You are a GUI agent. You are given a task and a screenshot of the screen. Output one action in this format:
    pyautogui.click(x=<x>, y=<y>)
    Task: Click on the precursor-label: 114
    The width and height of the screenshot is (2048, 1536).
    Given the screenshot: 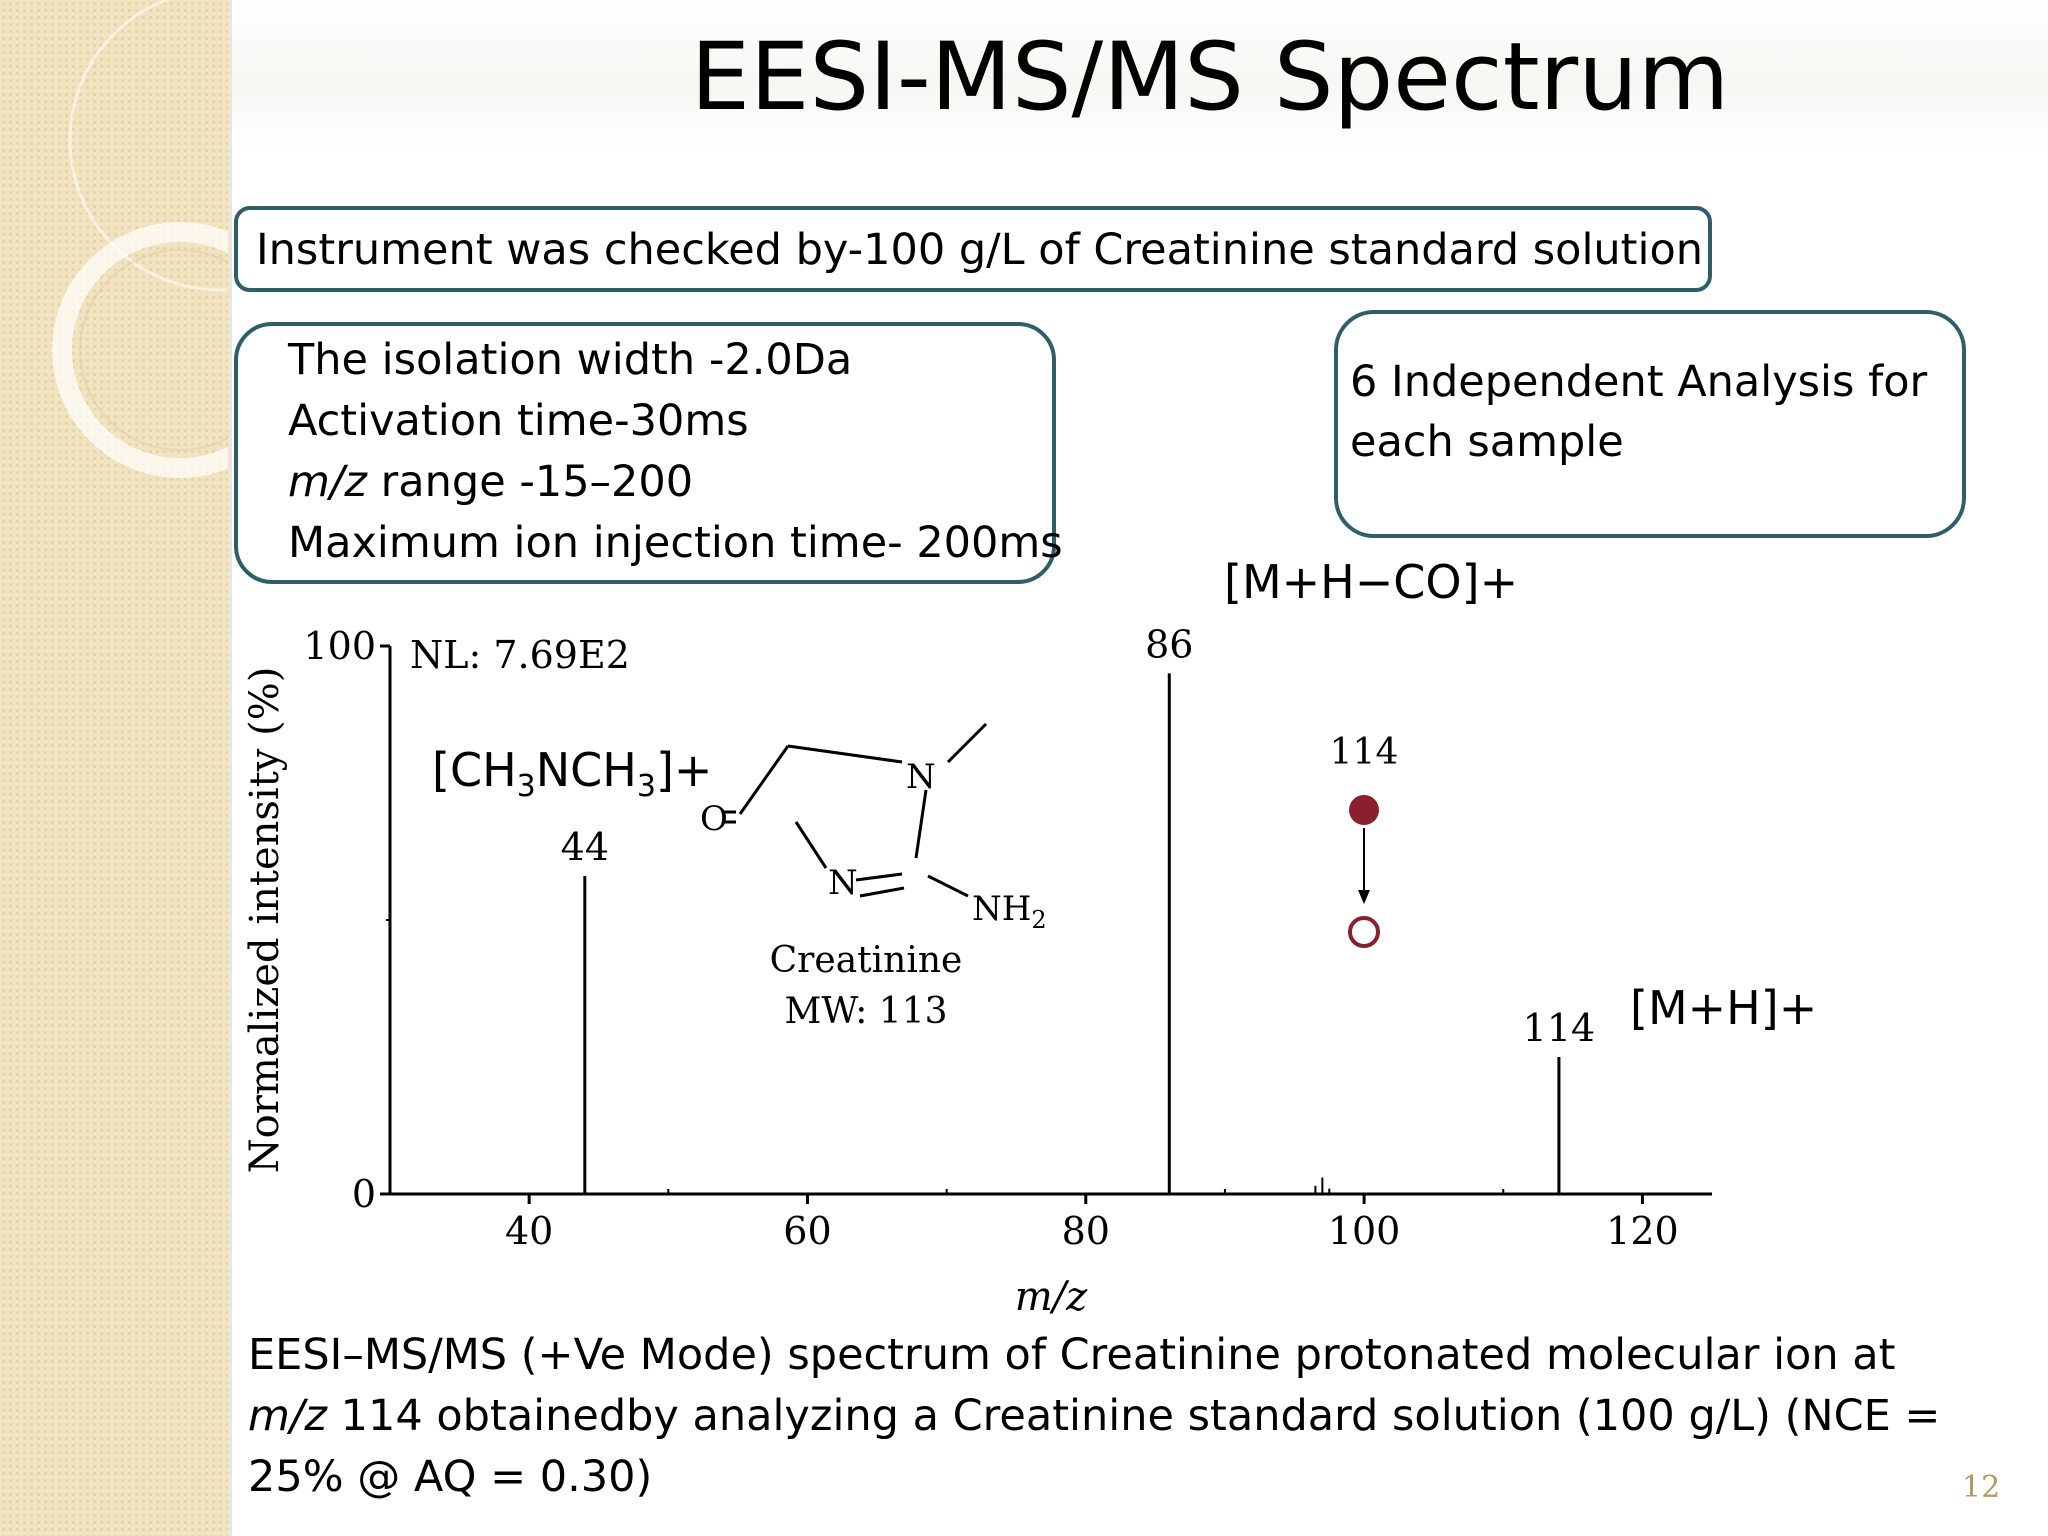 What is the action you would take?
    pyautogui.click(x=1364, y=752)
    